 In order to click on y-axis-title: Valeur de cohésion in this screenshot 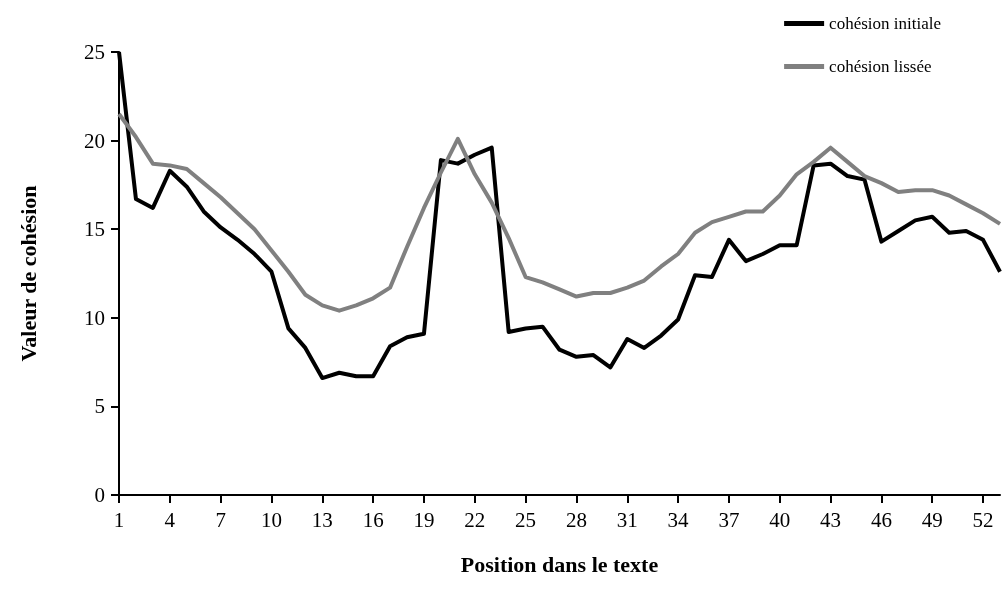, I will do `click(28, 273)`.